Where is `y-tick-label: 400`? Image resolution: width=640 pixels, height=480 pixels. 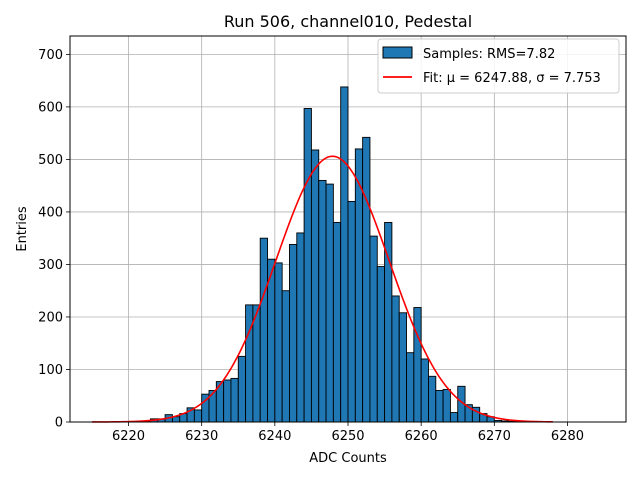 y-tick-label: 400 is located at coordinates (50, 212).